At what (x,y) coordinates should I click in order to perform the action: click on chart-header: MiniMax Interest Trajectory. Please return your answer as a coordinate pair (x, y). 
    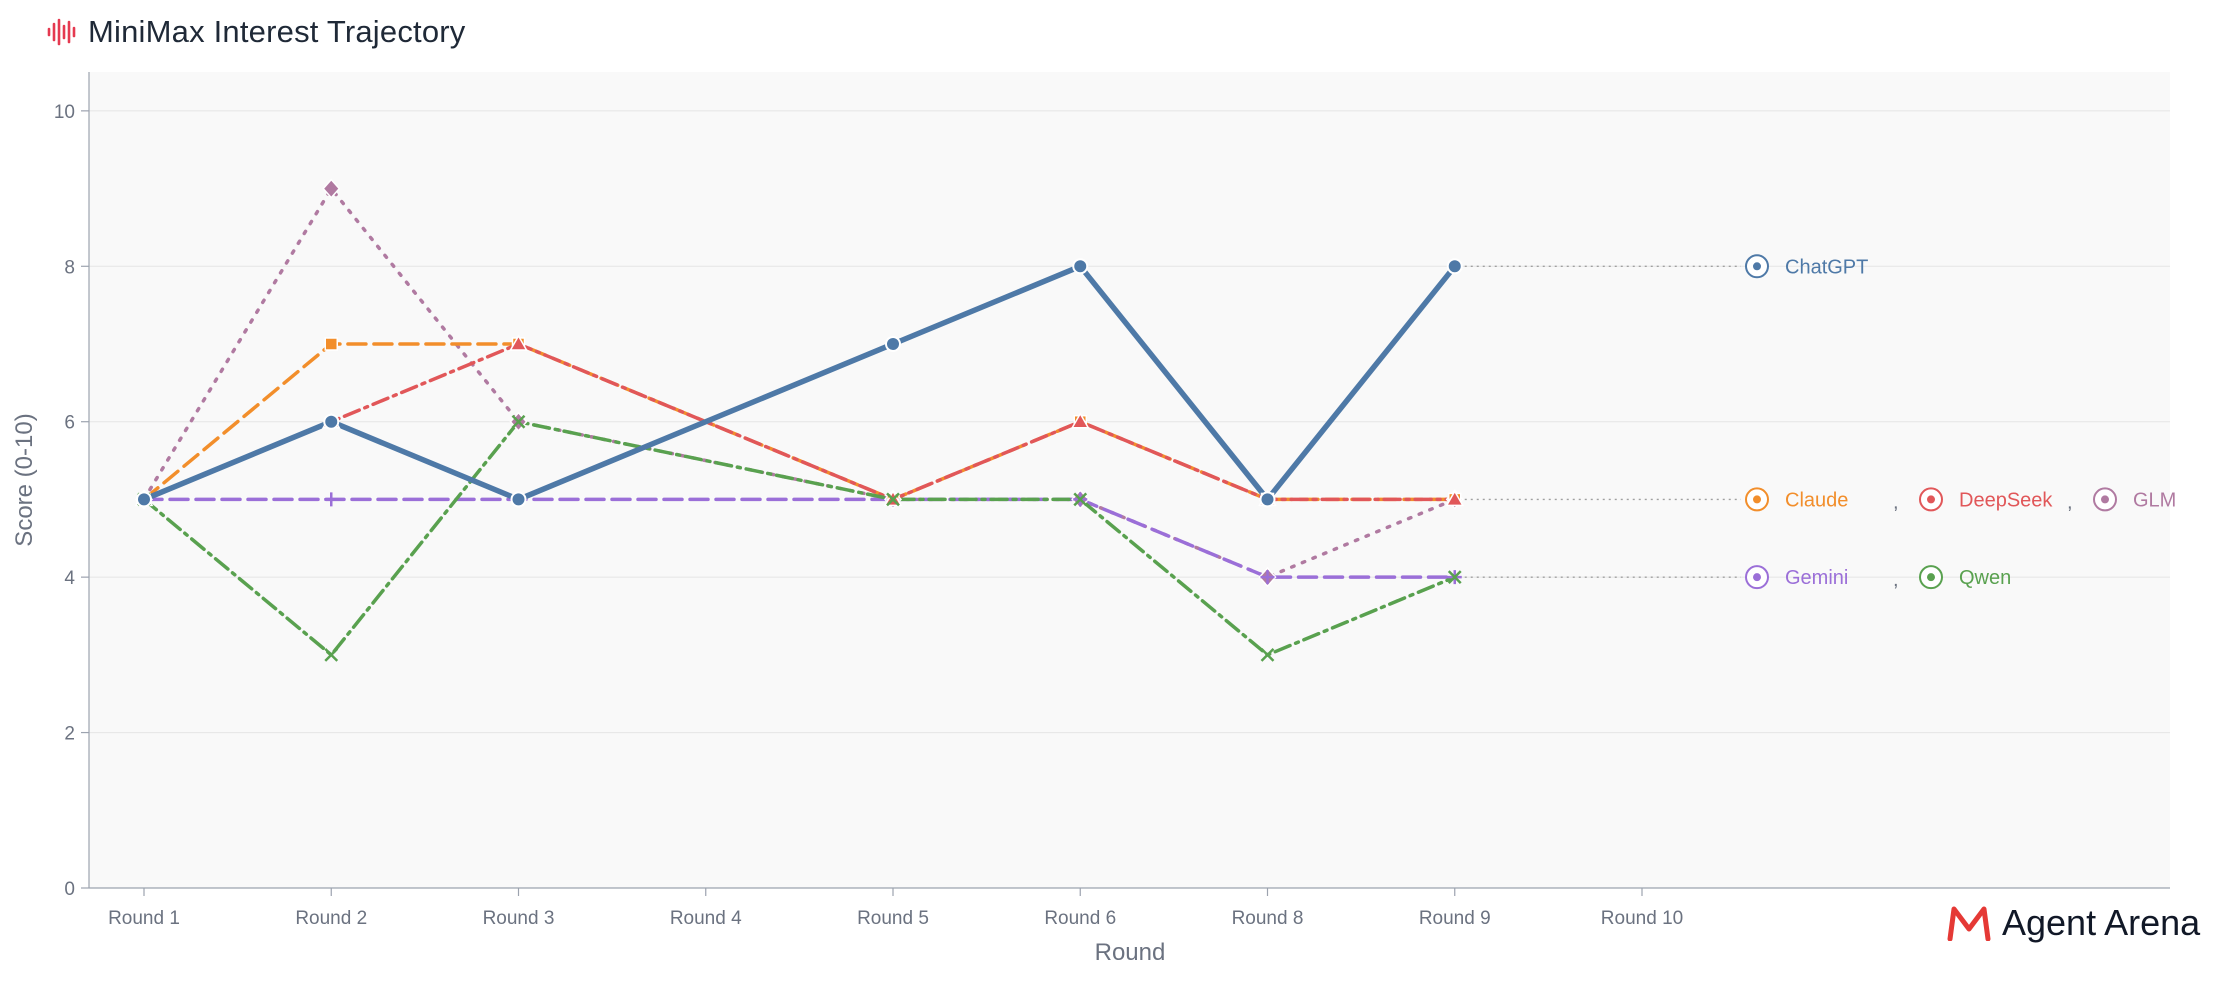
    Looking at the image, I should click on (256, 32).